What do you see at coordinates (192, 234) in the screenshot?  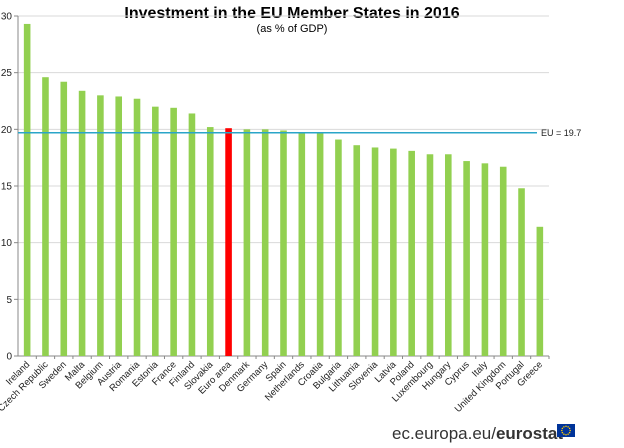 I see `bar-finland` at bounding box center [192, 234].